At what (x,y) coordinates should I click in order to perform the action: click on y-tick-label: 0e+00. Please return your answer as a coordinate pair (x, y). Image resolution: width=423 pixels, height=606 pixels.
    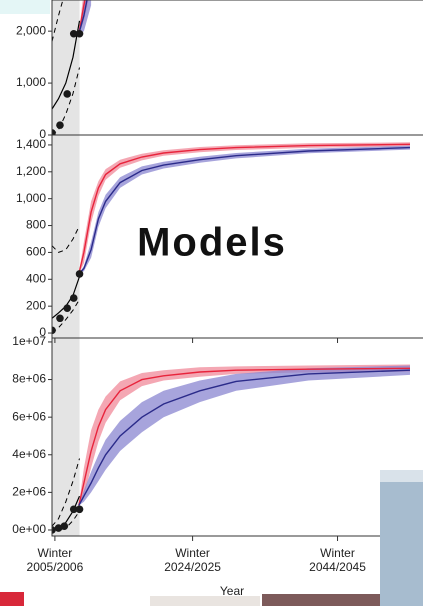
    Looking at the image, I should click on (29, 529).